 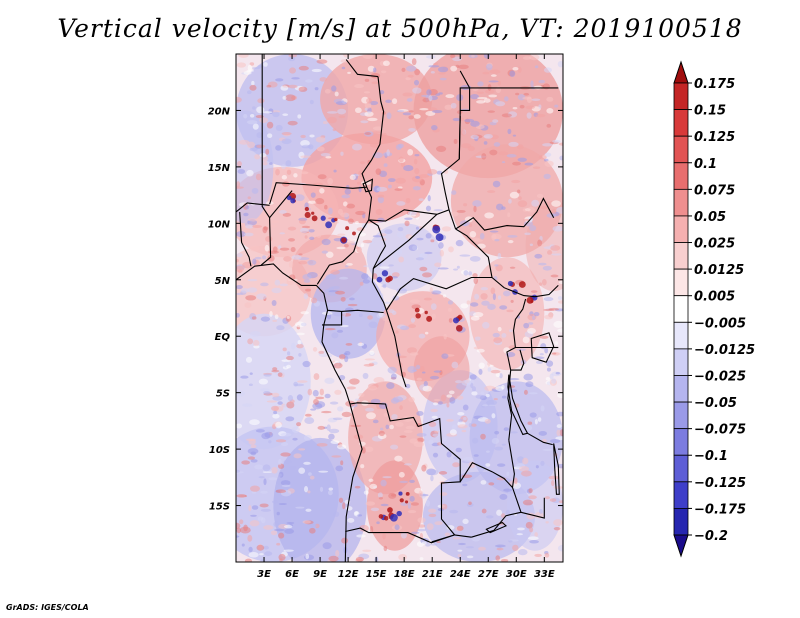 What do you see at coordinates (681, 229) in the screenshot?
I see `colorbar-segment` at bounding box center [681, 229].